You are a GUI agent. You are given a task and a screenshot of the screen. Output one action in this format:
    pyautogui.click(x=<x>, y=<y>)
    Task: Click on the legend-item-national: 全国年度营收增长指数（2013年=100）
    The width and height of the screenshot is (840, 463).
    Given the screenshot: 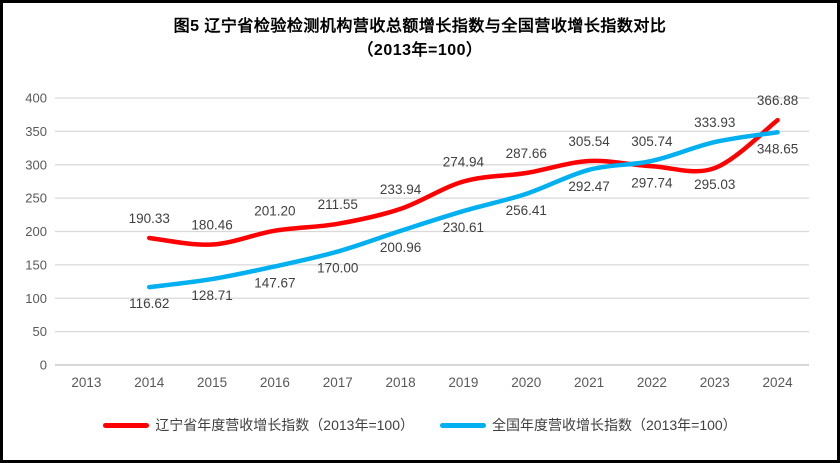 What is the action you would take?
    pyautogui.click(x=588, y=425)
    